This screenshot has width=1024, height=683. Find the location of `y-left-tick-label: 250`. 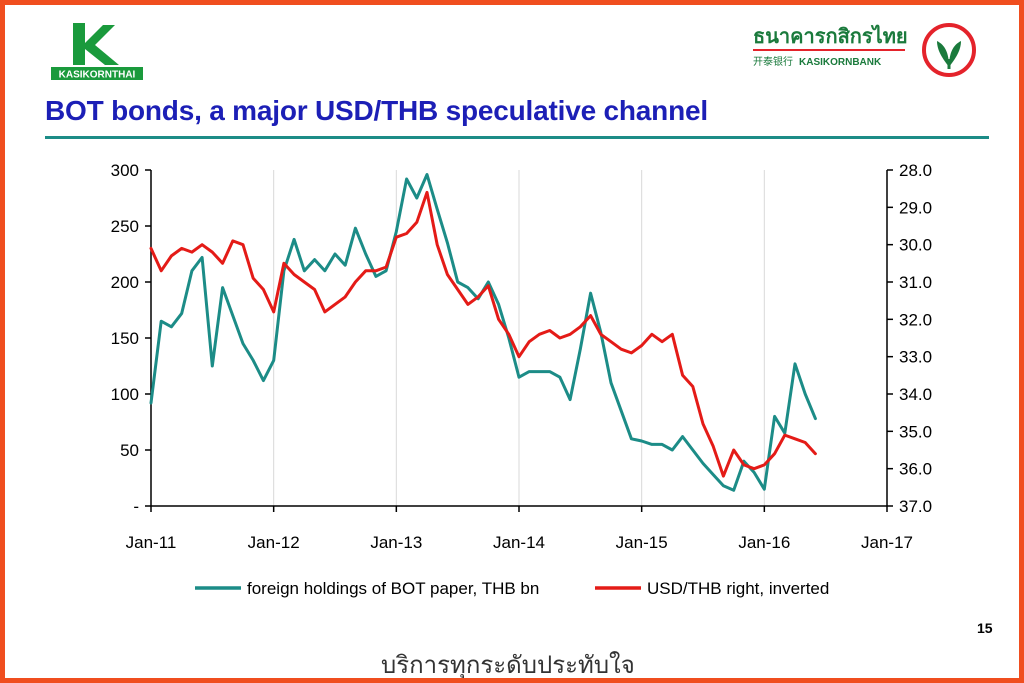

y-left-tick-label: 250 is located at coordinates (125, 226).